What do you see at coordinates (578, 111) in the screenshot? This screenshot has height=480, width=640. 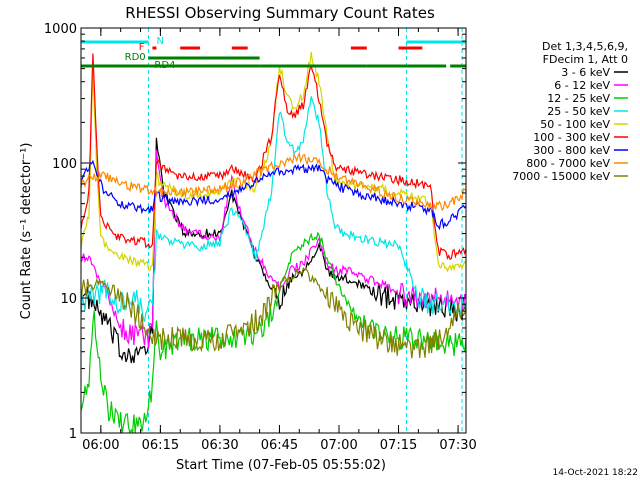 I see `legend-label: 25 - 50 keV` at bounding box center [578, 111].